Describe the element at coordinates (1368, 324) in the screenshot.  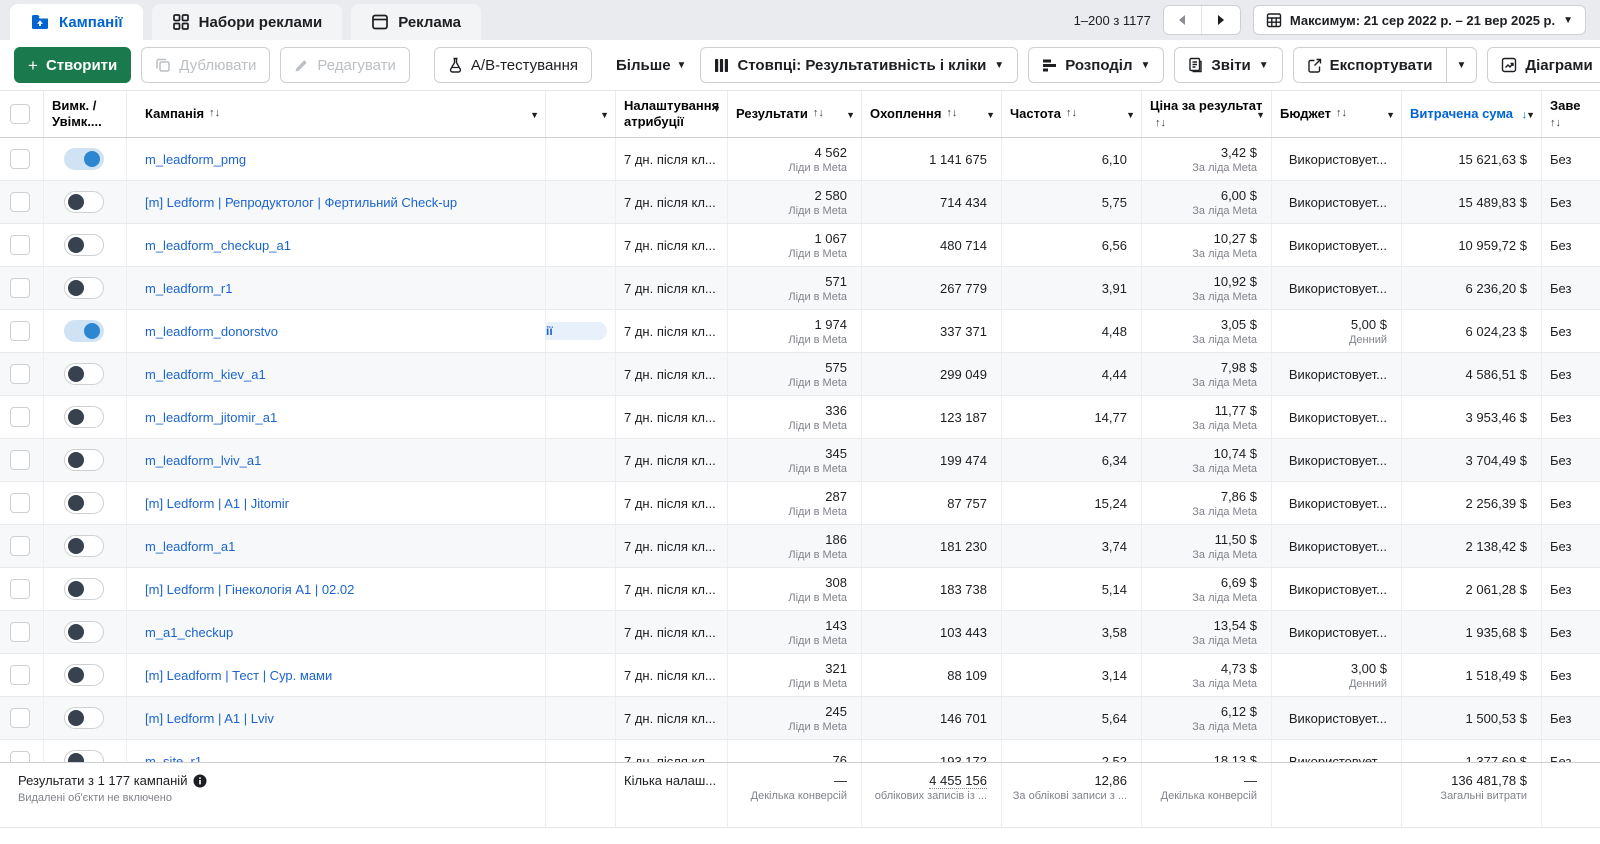
I see `budget-value: 5,00 $` at that location.